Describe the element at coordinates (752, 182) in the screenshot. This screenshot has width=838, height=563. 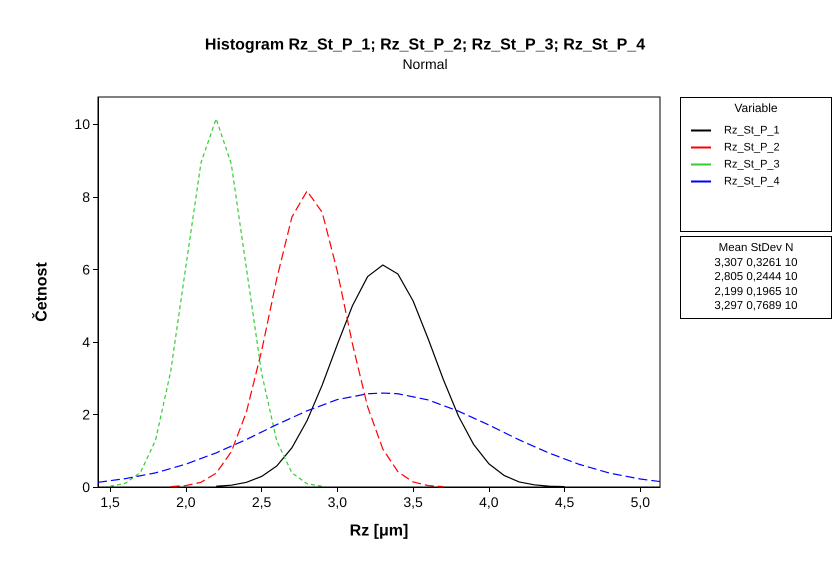
I see `legend-label: Rz_St_P_4` at that location.